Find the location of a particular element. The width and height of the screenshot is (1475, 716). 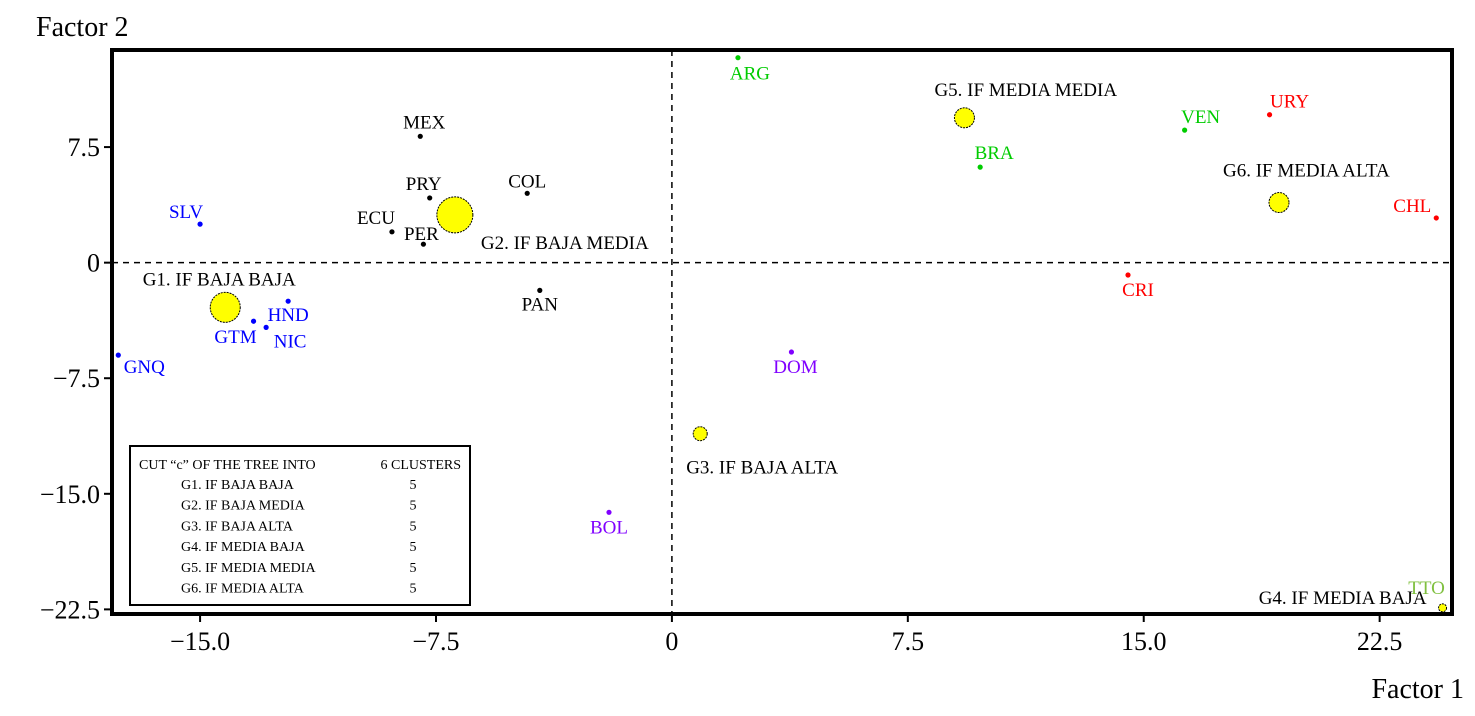

centroid-g1 is located at coordinates (225, 307).